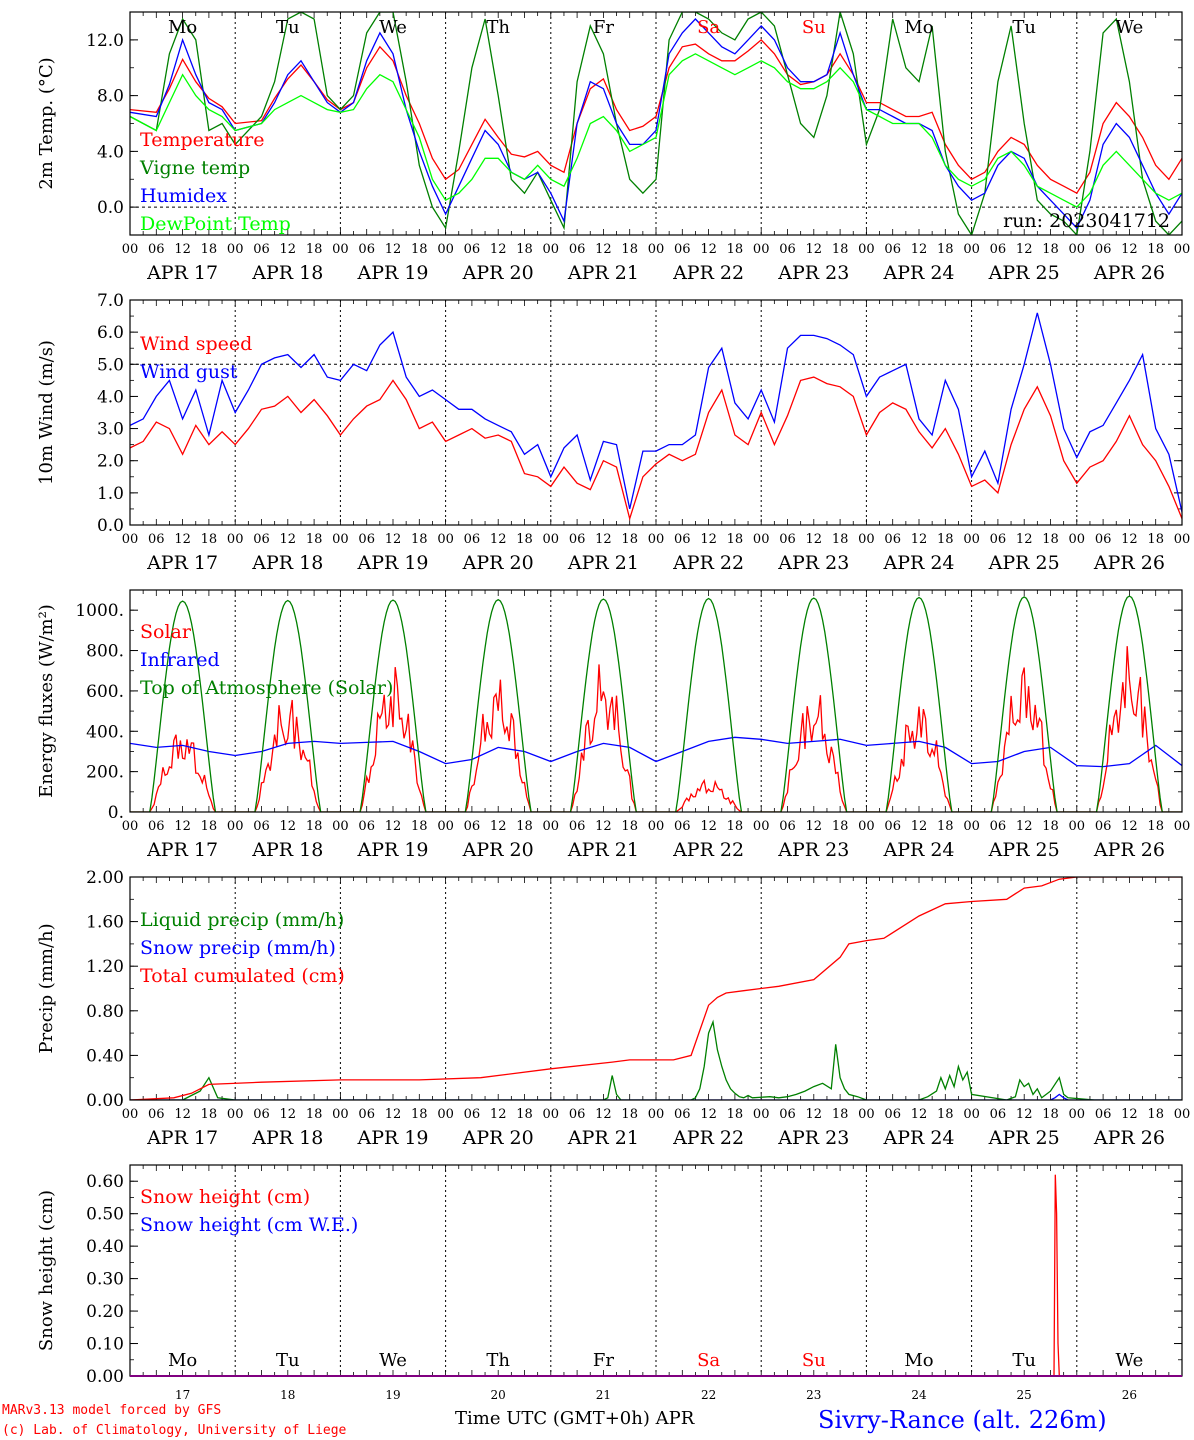  What do you see at coordinates (1129, 1395) in the screenshot?
I see `day-number-label: 26` at bounding box center [1129, 1395].